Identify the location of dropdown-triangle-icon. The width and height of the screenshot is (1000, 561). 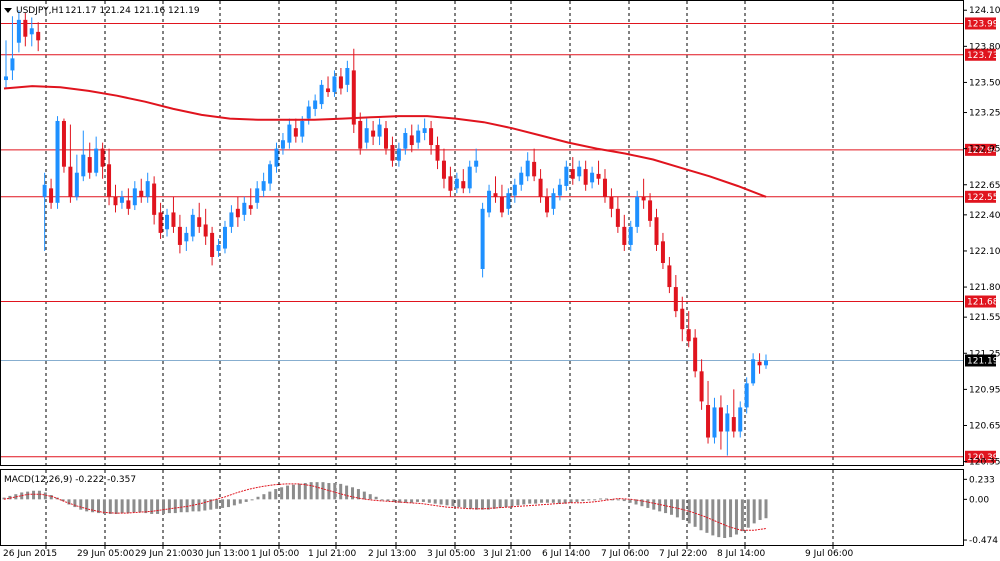
(8, 10).